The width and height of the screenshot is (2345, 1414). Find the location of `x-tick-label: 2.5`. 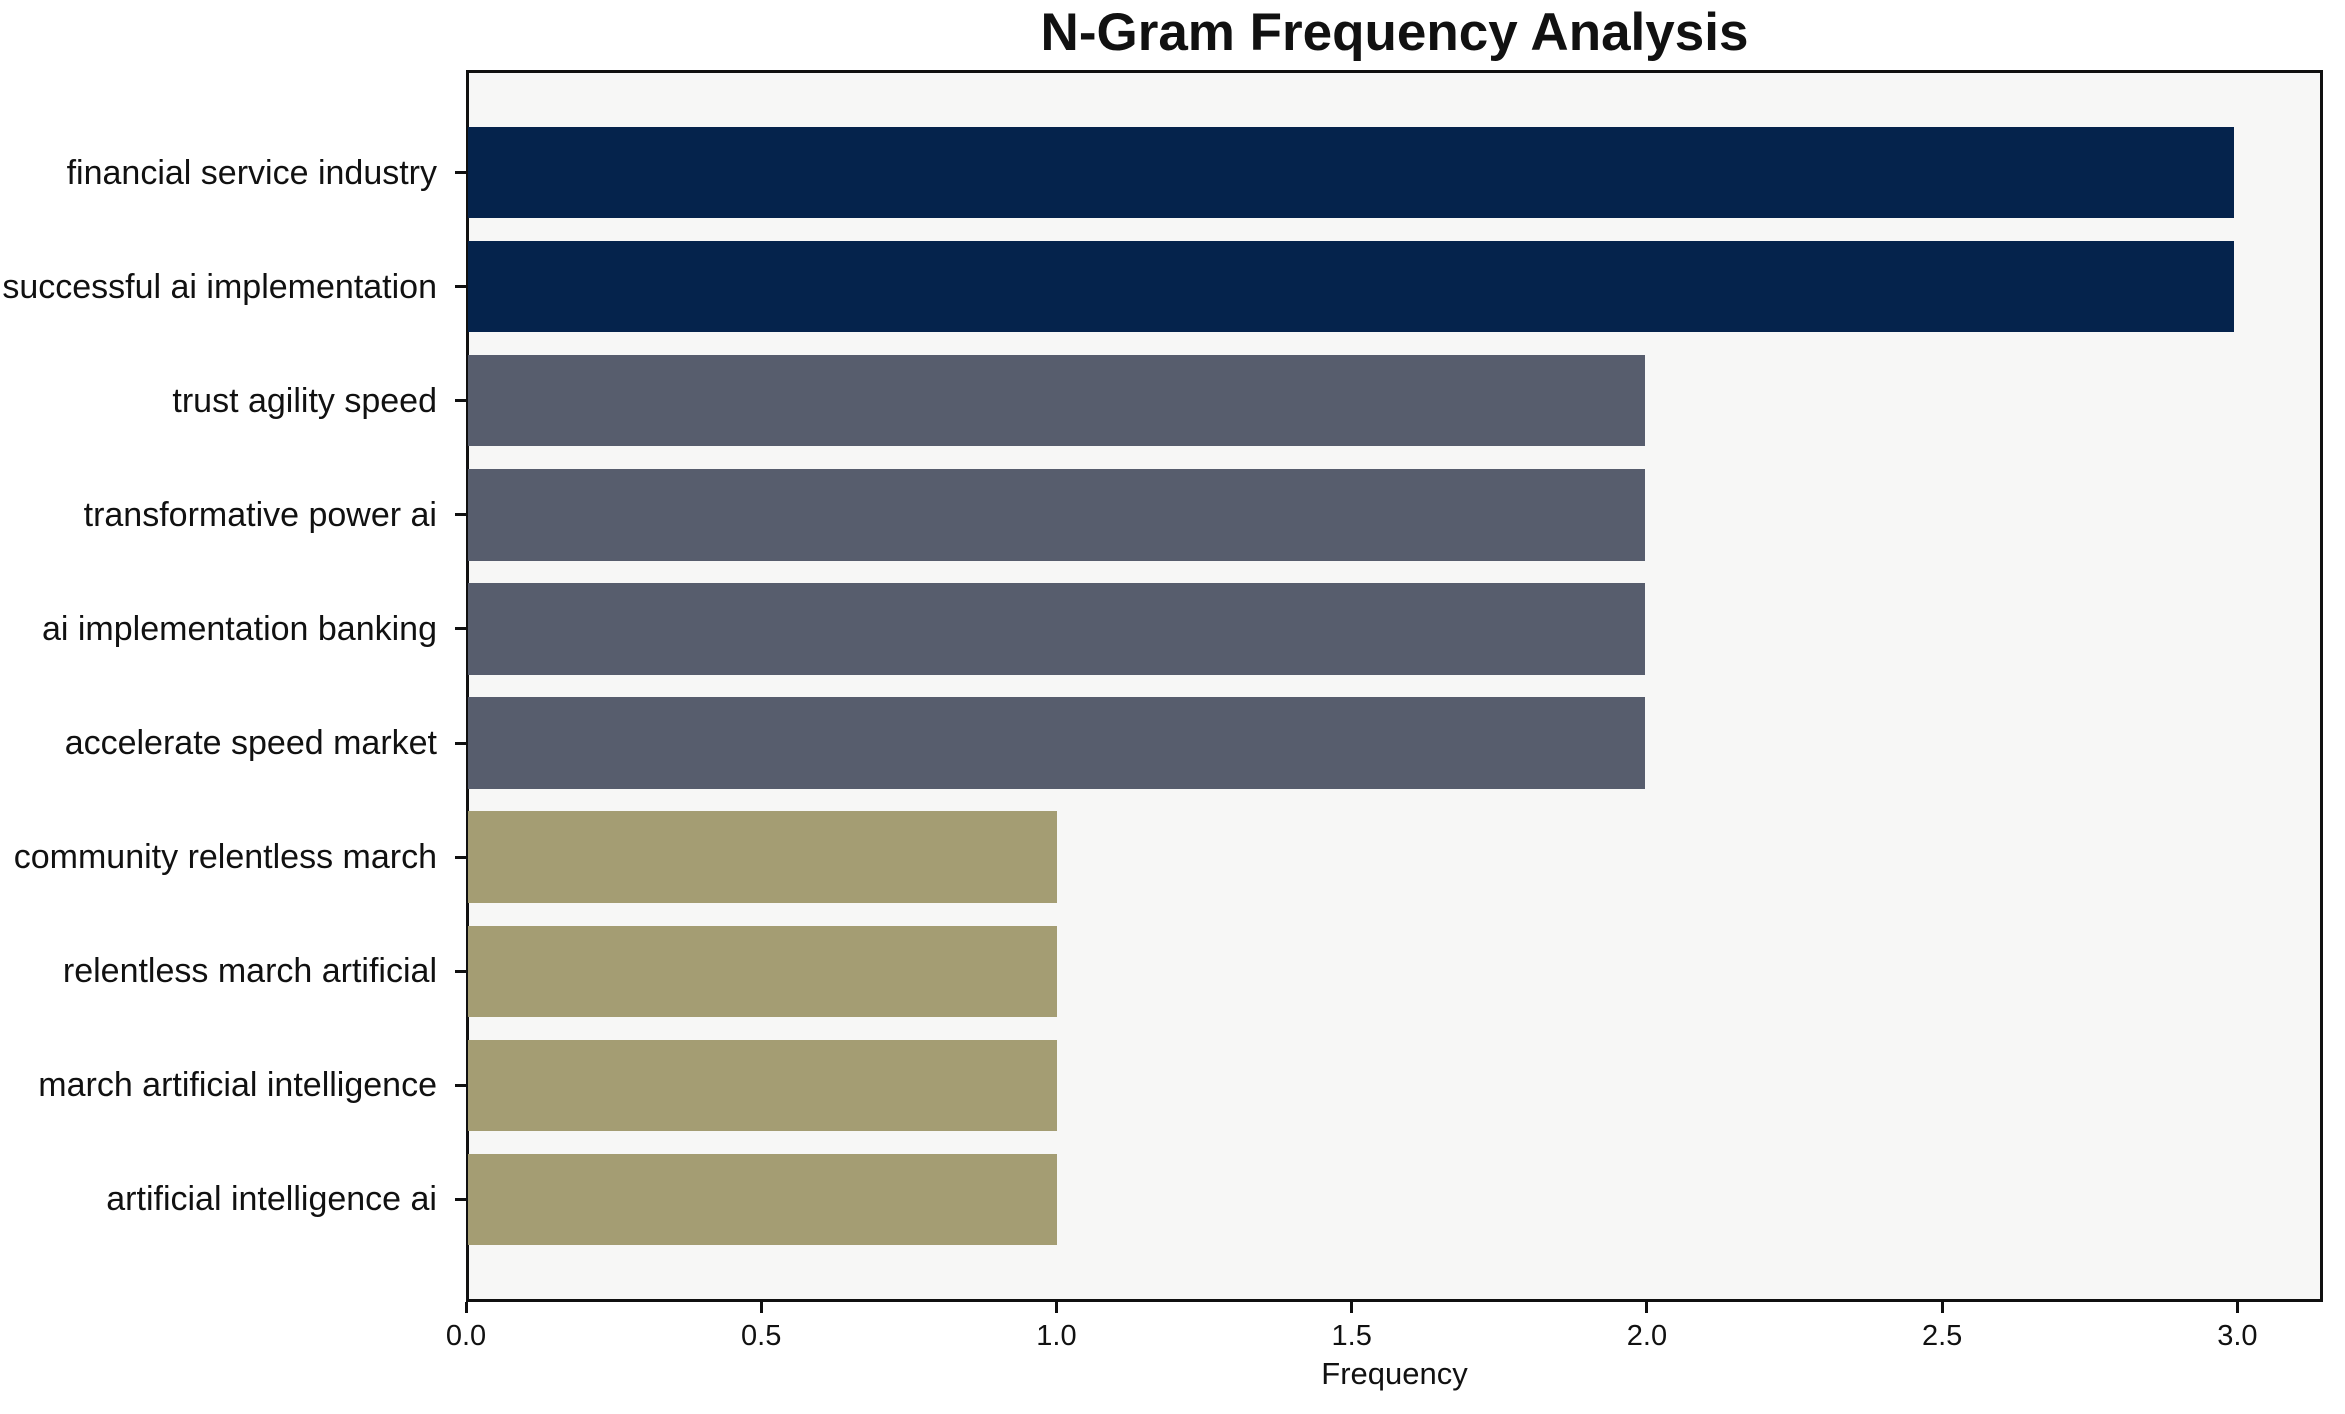

x-tick-label: 2.5 is located at coordinates (1942, 1336).